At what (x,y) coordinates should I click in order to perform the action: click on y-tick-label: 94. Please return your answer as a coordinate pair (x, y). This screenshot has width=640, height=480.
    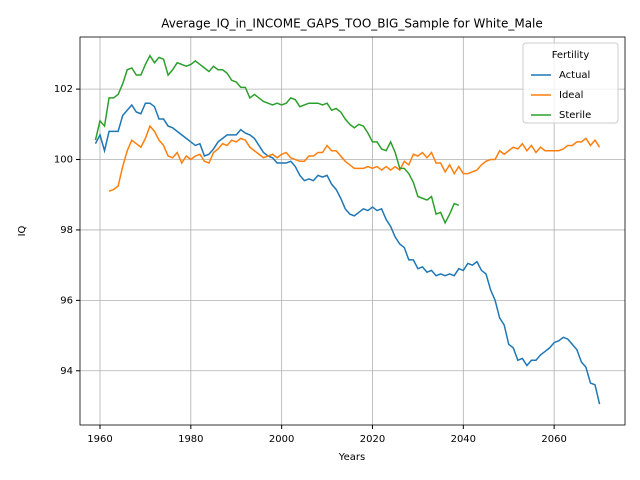
    Looking at the image, I should click on (66, 371).